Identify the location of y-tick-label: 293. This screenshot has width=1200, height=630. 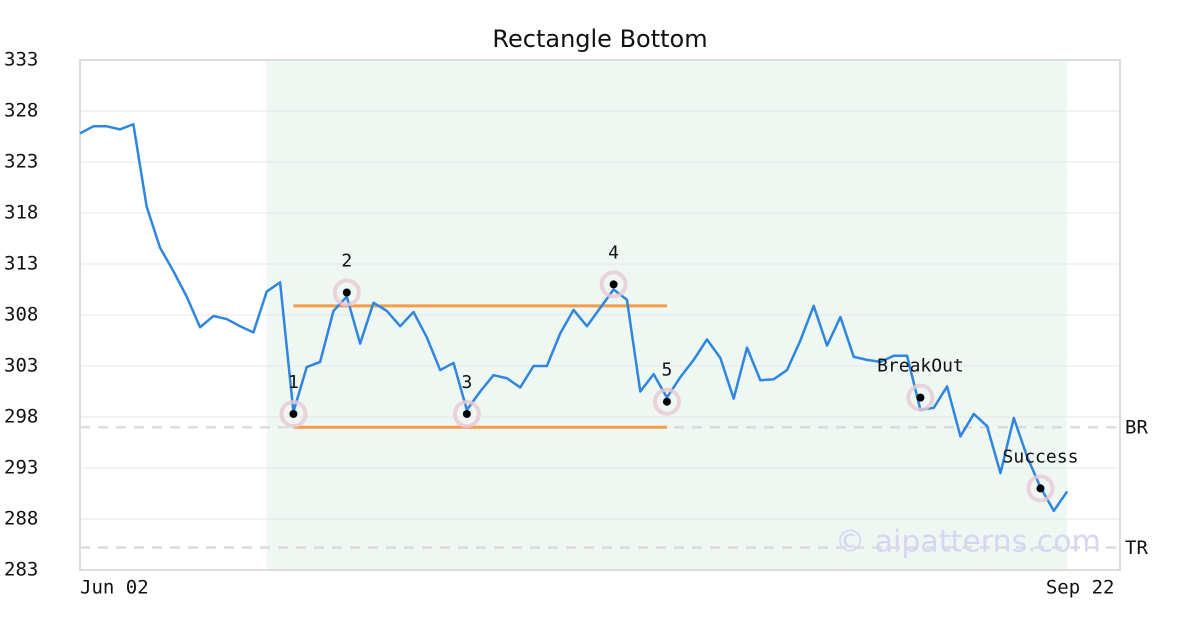
(21, 468).